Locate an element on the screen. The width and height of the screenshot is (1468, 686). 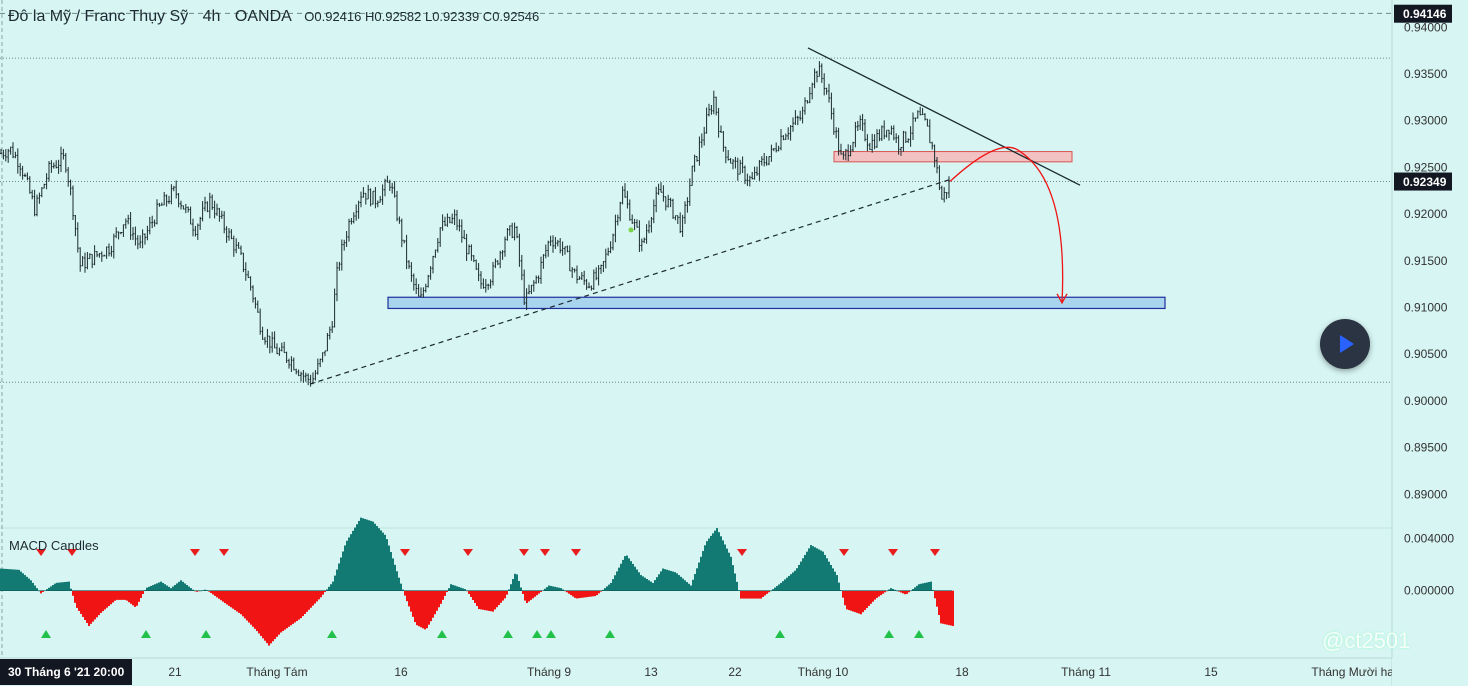
price-tick-label: 0.90500 is located at coordinates (1426, 354).